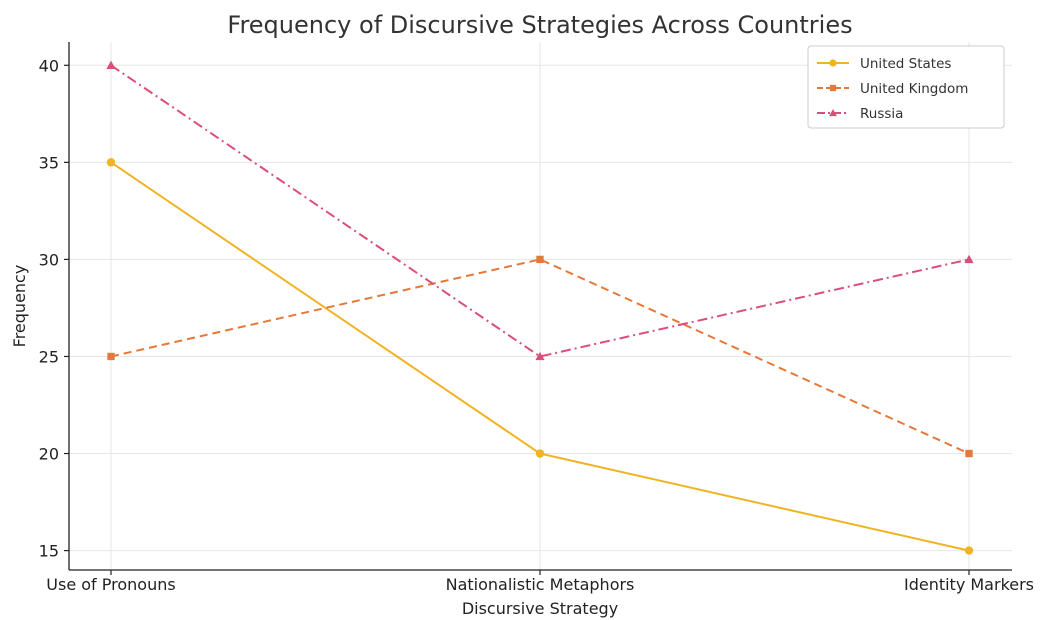 The height and width of the screenshot is (620, 1056). Describe the element at coordinates (49, 259) in the screenshot. I see `y-tick-label: 30` at that location.